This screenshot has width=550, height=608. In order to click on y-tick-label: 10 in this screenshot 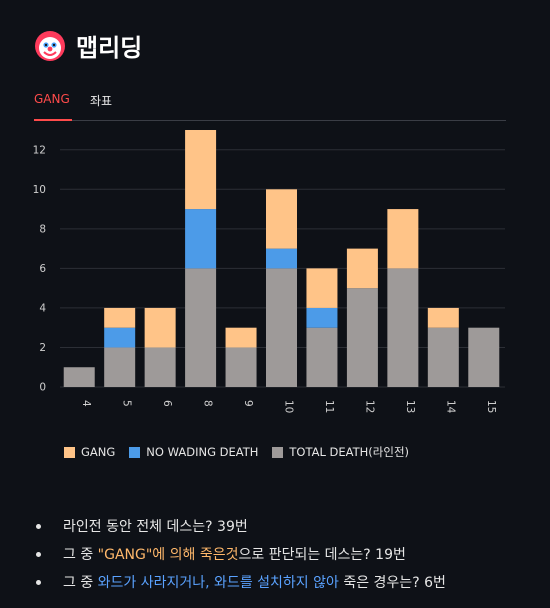, I will do `click(39, 190)`.